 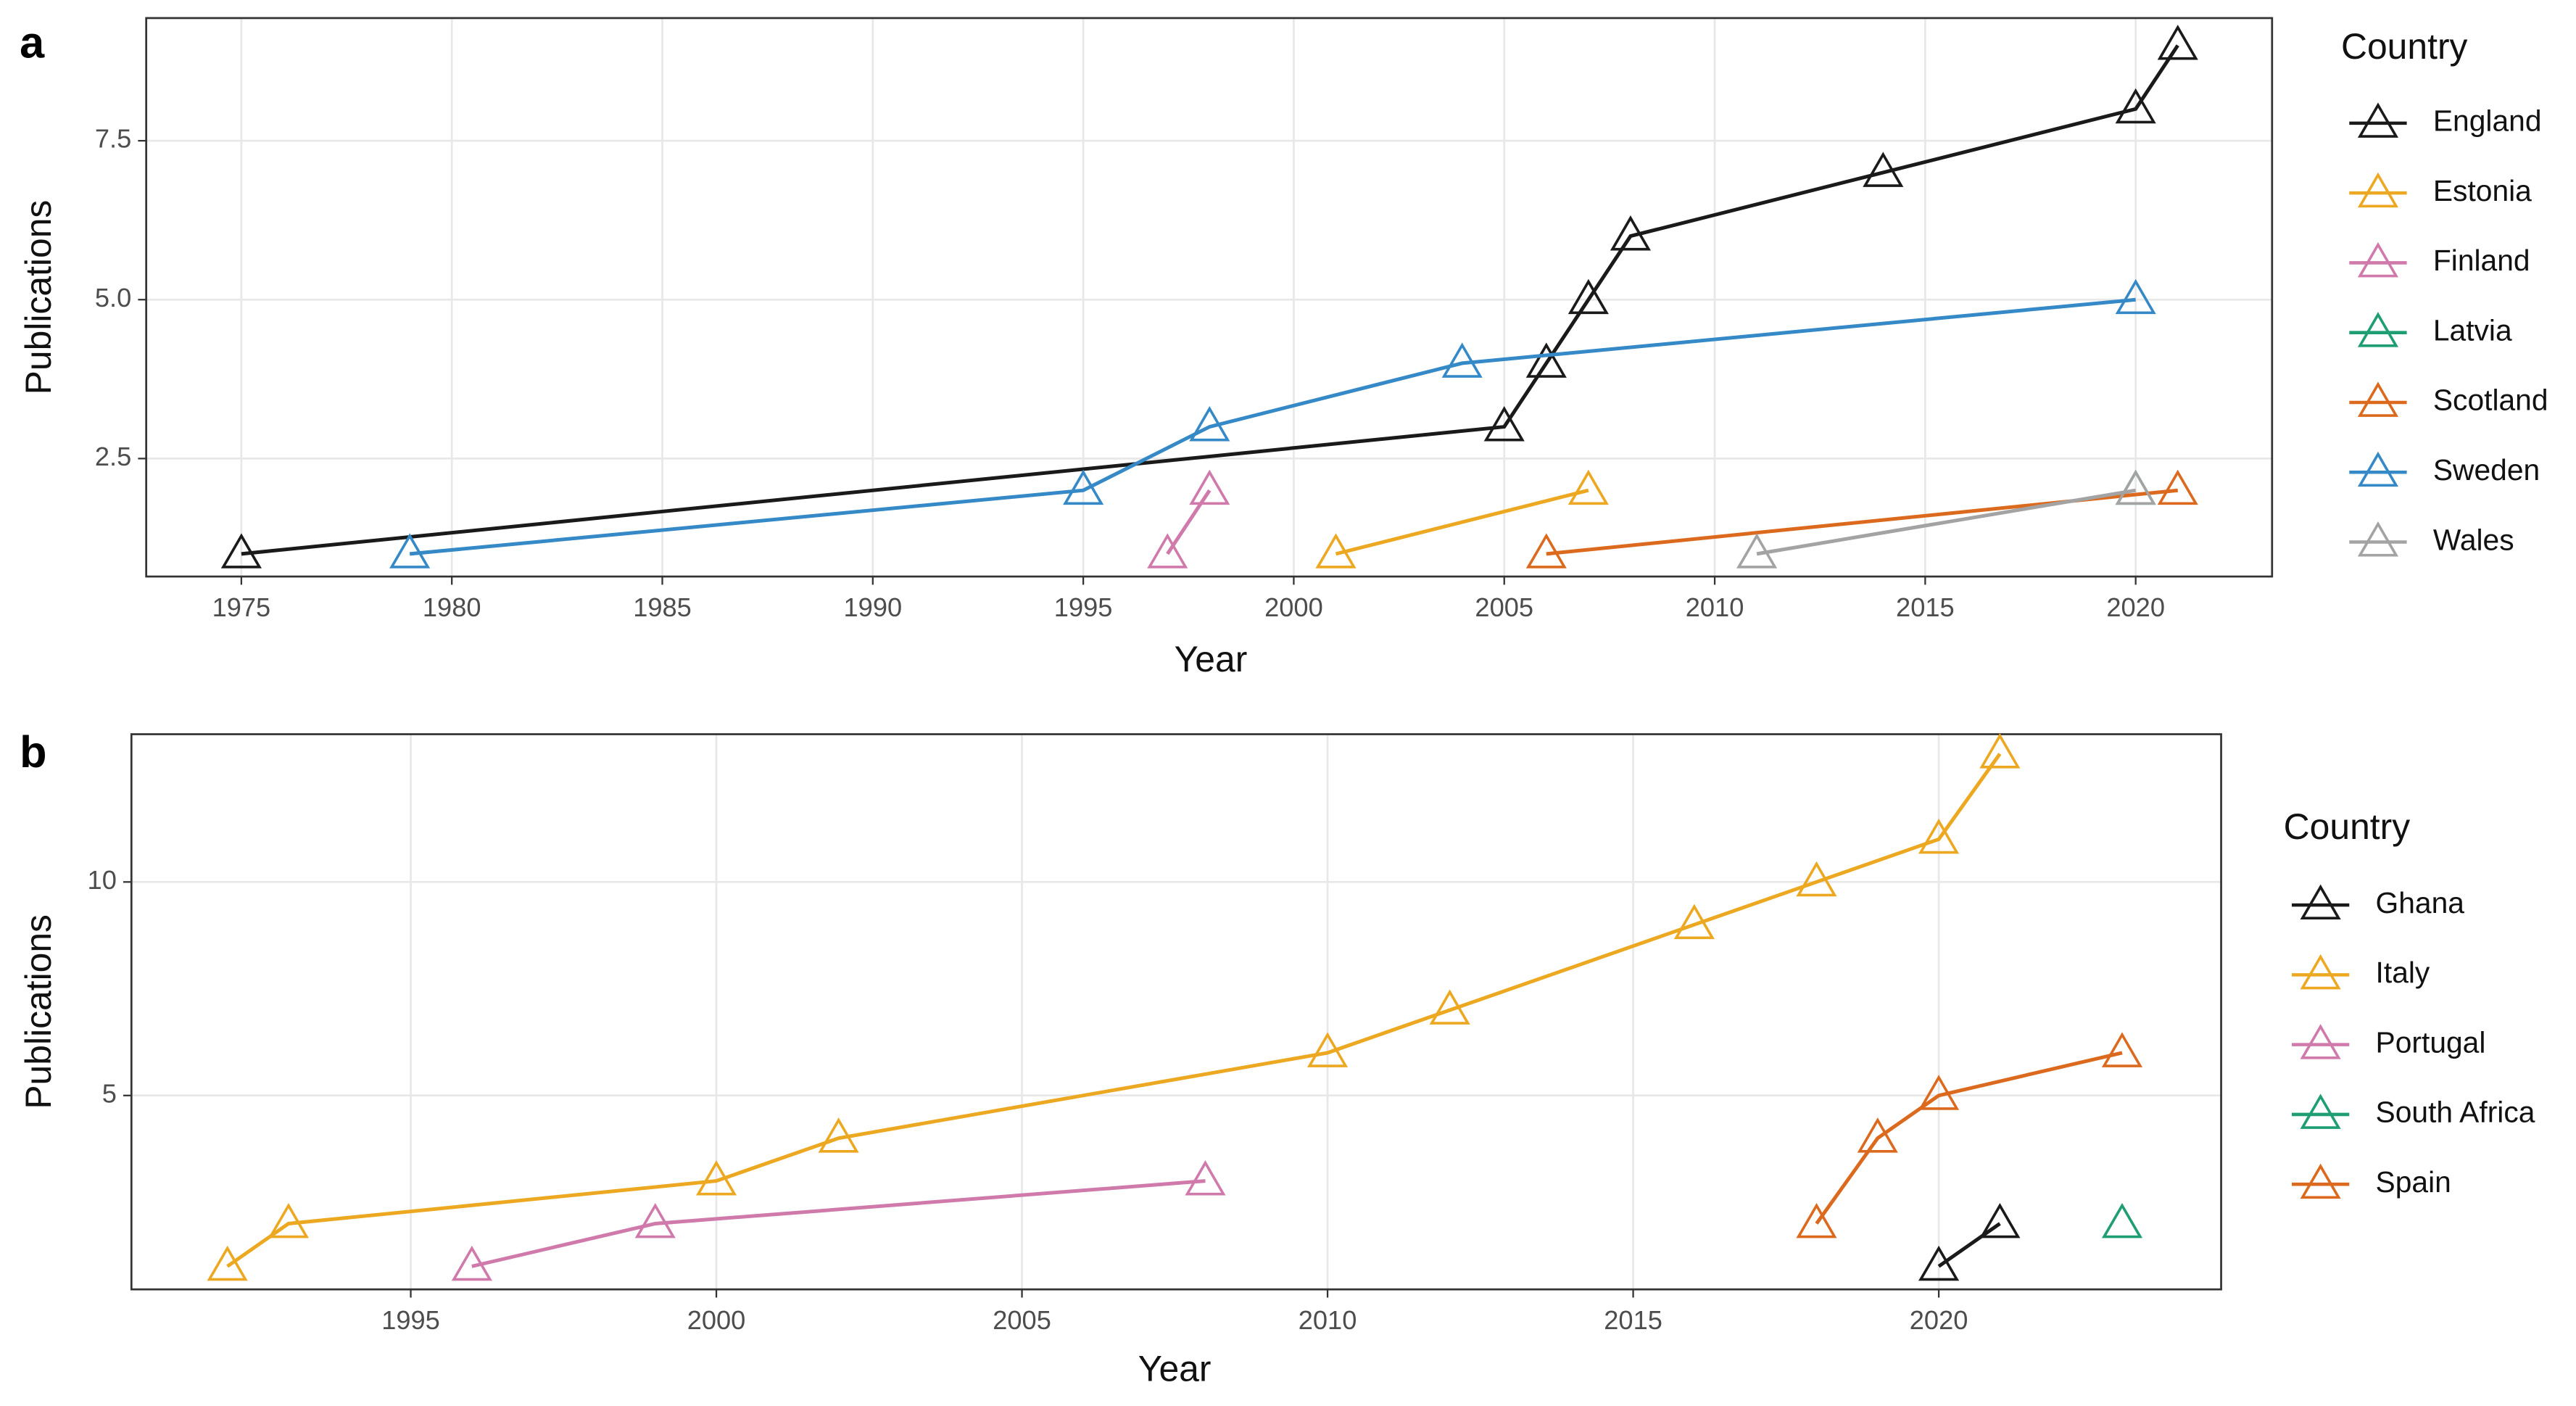 What do you see at coordinates (1211, 659) in the screenshot?
I see `x-axis-title: Year` at bounding box center [1211, 659].